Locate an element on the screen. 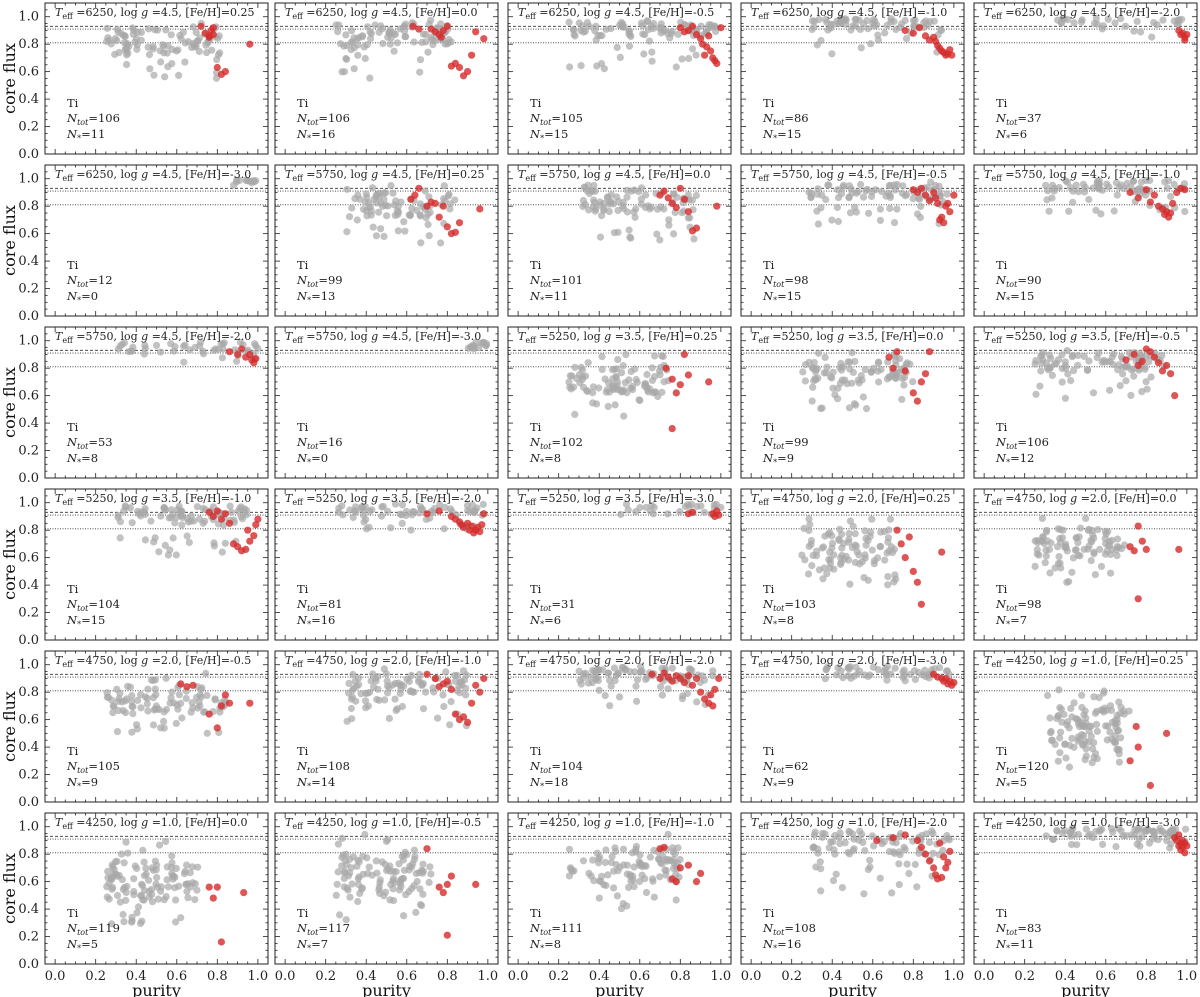  y-tick-label: 1.0 is located at coordinates (28, 17).